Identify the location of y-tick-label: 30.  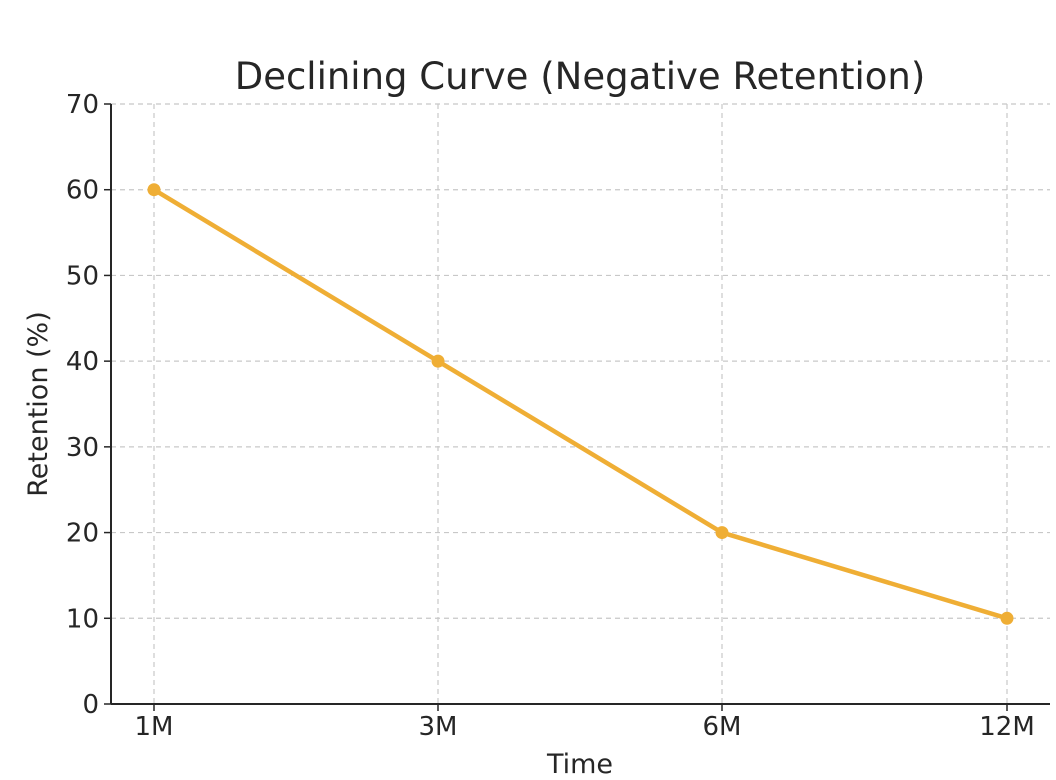
(82, 448).